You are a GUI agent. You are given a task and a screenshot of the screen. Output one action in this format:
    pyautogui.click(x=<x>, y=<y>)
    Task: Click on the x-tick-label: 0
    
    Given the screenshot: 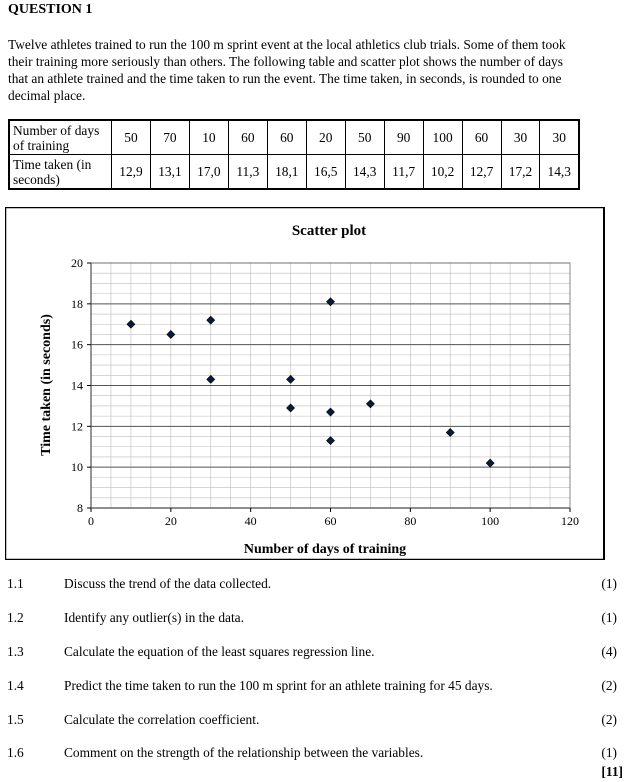 What is the action you would take?
    pyautogui.click(x=91, y=521)
    